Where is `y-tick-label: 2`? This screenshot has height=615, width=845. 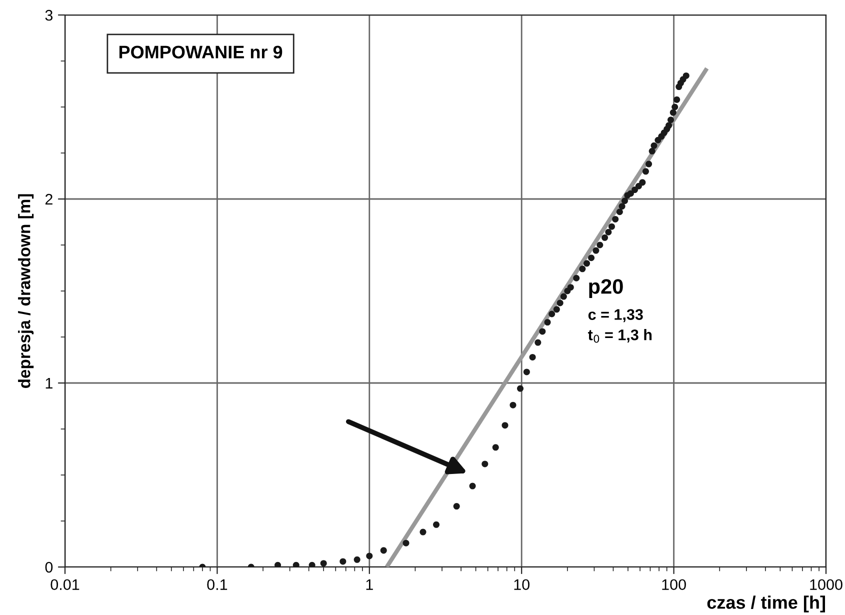 y-tick-label: 2 is located at coordinates (48, 199).